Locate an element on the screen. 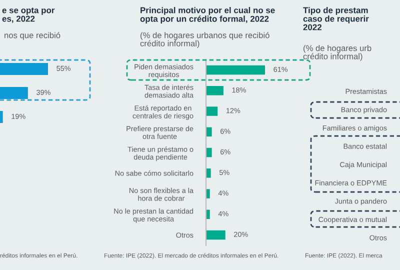 The height and width of the screenshot is (270, 400). text: (% de hogares urb crédito informal) is located at coordinates (337, 53).